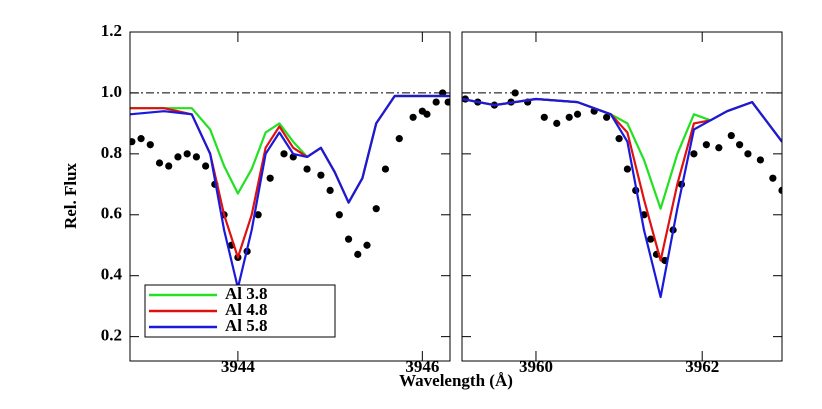 Image resolution: width=822 pixels, height=409 pixels. Describe the element at coordinates (246, 309) in the screenshot. I see `legend-label: Al 4.8` at that location.